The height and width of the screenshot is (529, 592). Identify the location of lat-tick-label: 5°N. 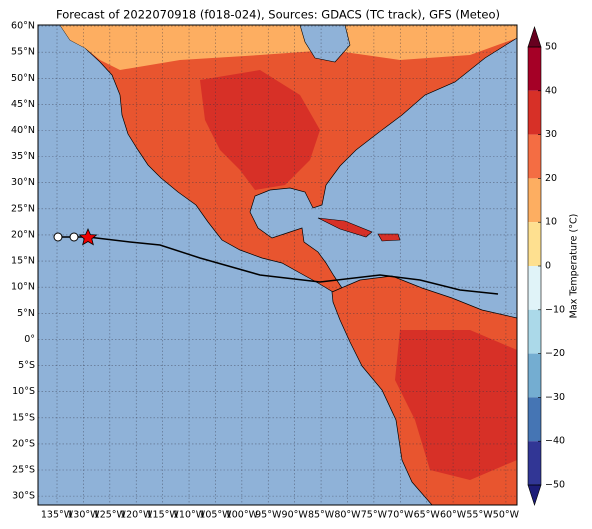
(26, 313).